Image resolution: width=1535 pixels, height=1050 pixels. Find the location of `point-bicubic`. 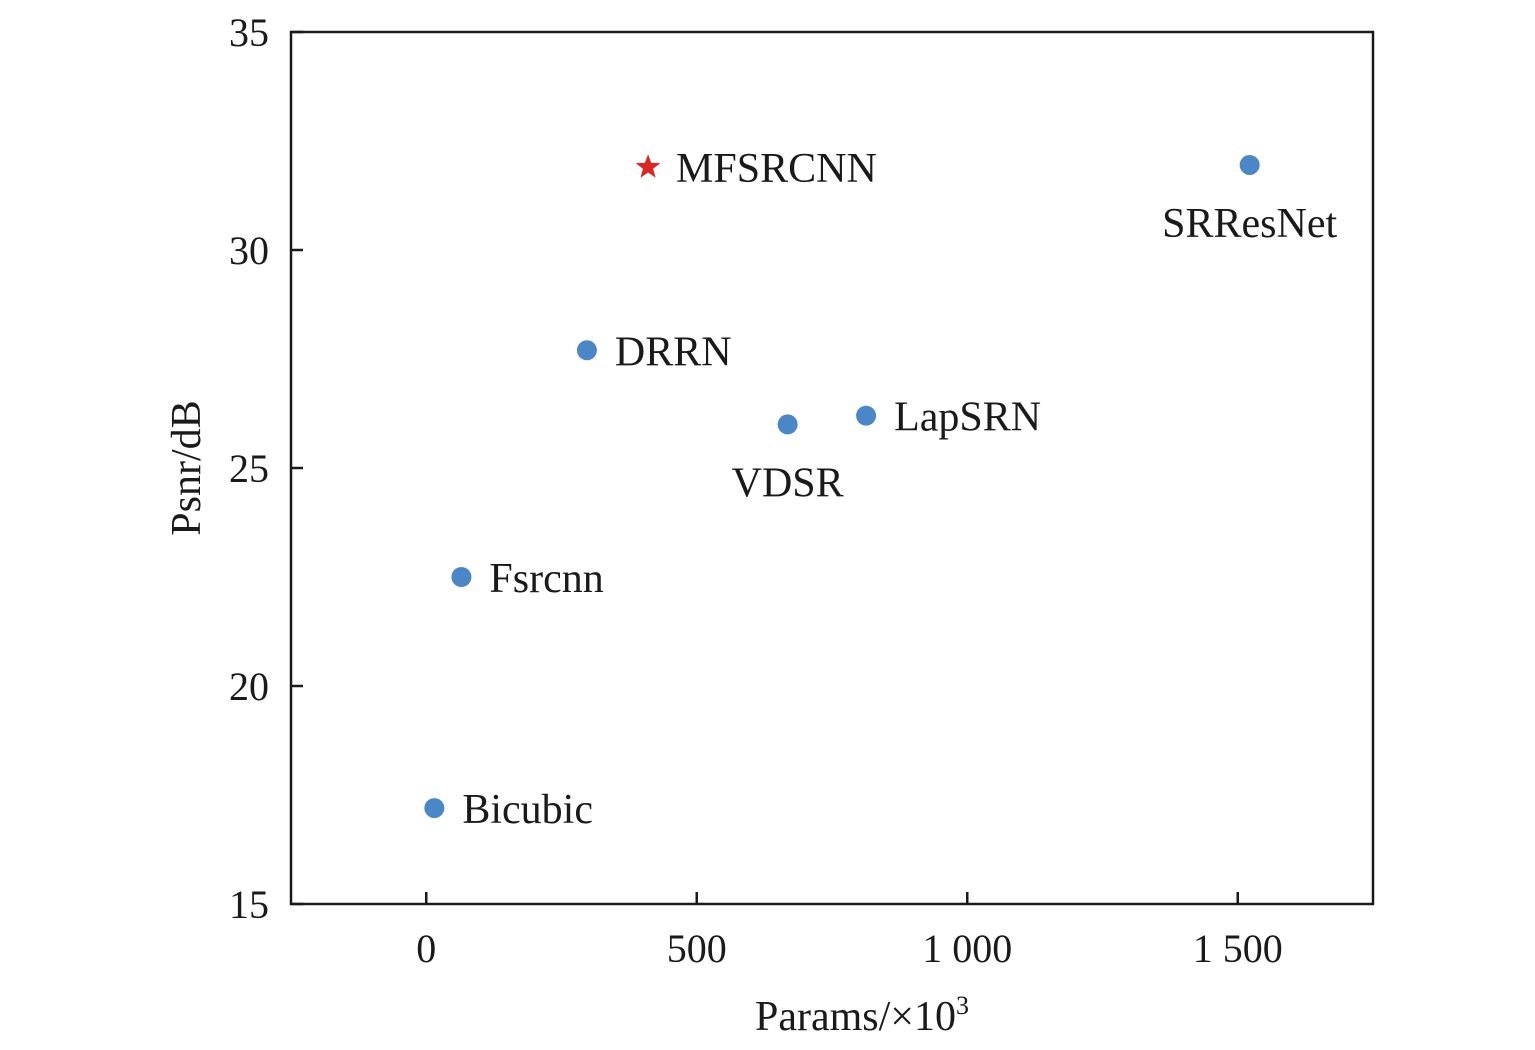

point-bicubic is located at coordinates (434, 808).